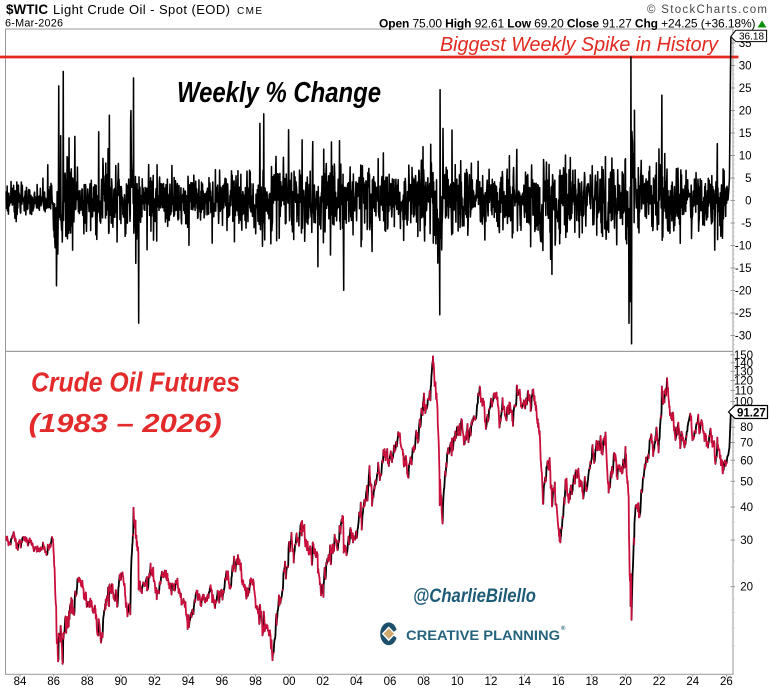  Describe the element at coordinates (27, 9) in the screenshot. I see `svg-text: $WTIC` at that location.